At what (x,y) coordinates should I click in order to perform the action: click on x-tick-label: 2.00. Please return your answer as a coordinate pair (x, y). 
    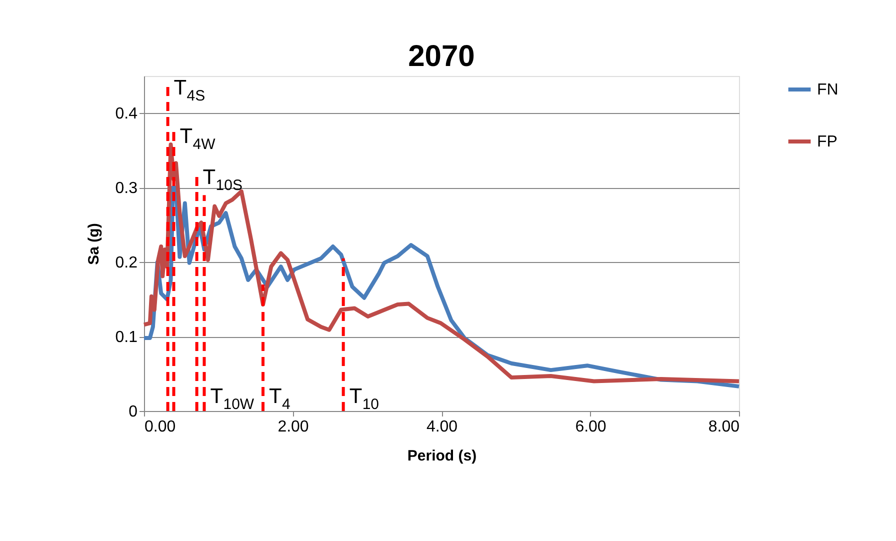
    Looking at the image, I should click on (293, 427).